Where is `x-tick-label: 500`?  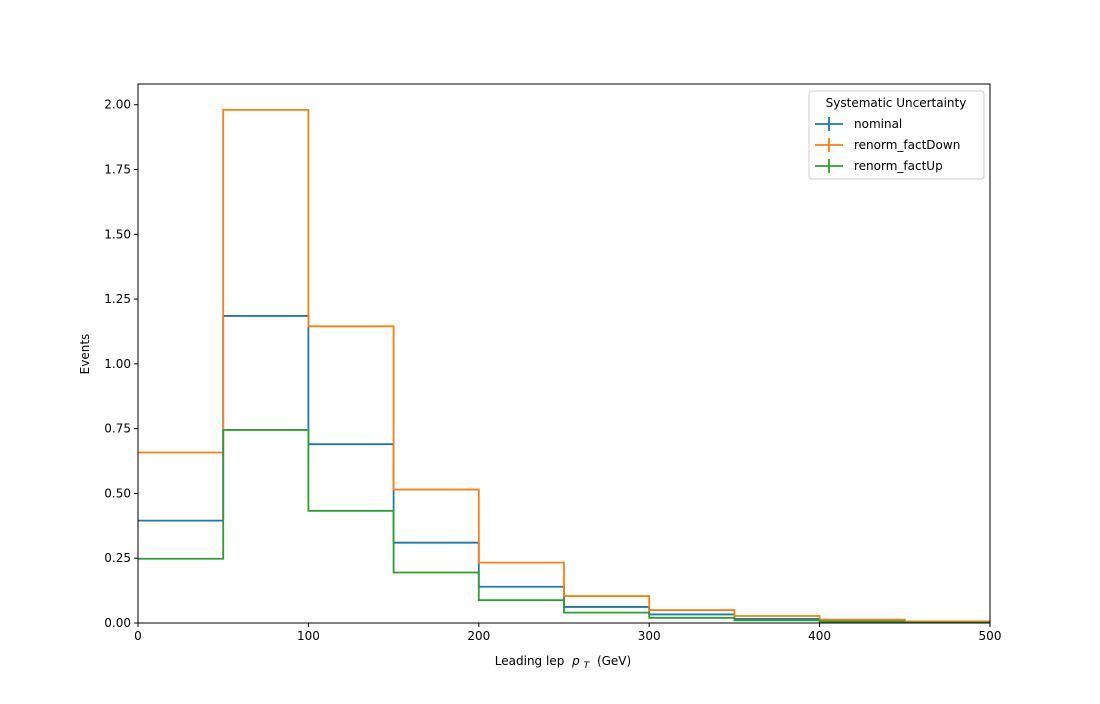 x-tick-label: 500 is located at coordinates (990, 636).